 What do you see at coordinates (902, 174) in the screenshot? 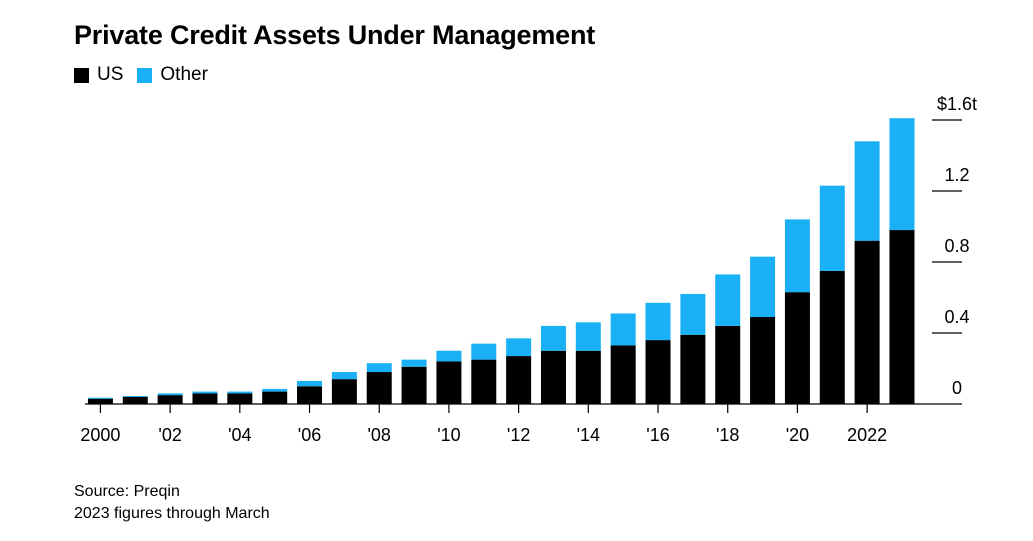
I see `bar-other-2023` at bounding box center [902, 174].